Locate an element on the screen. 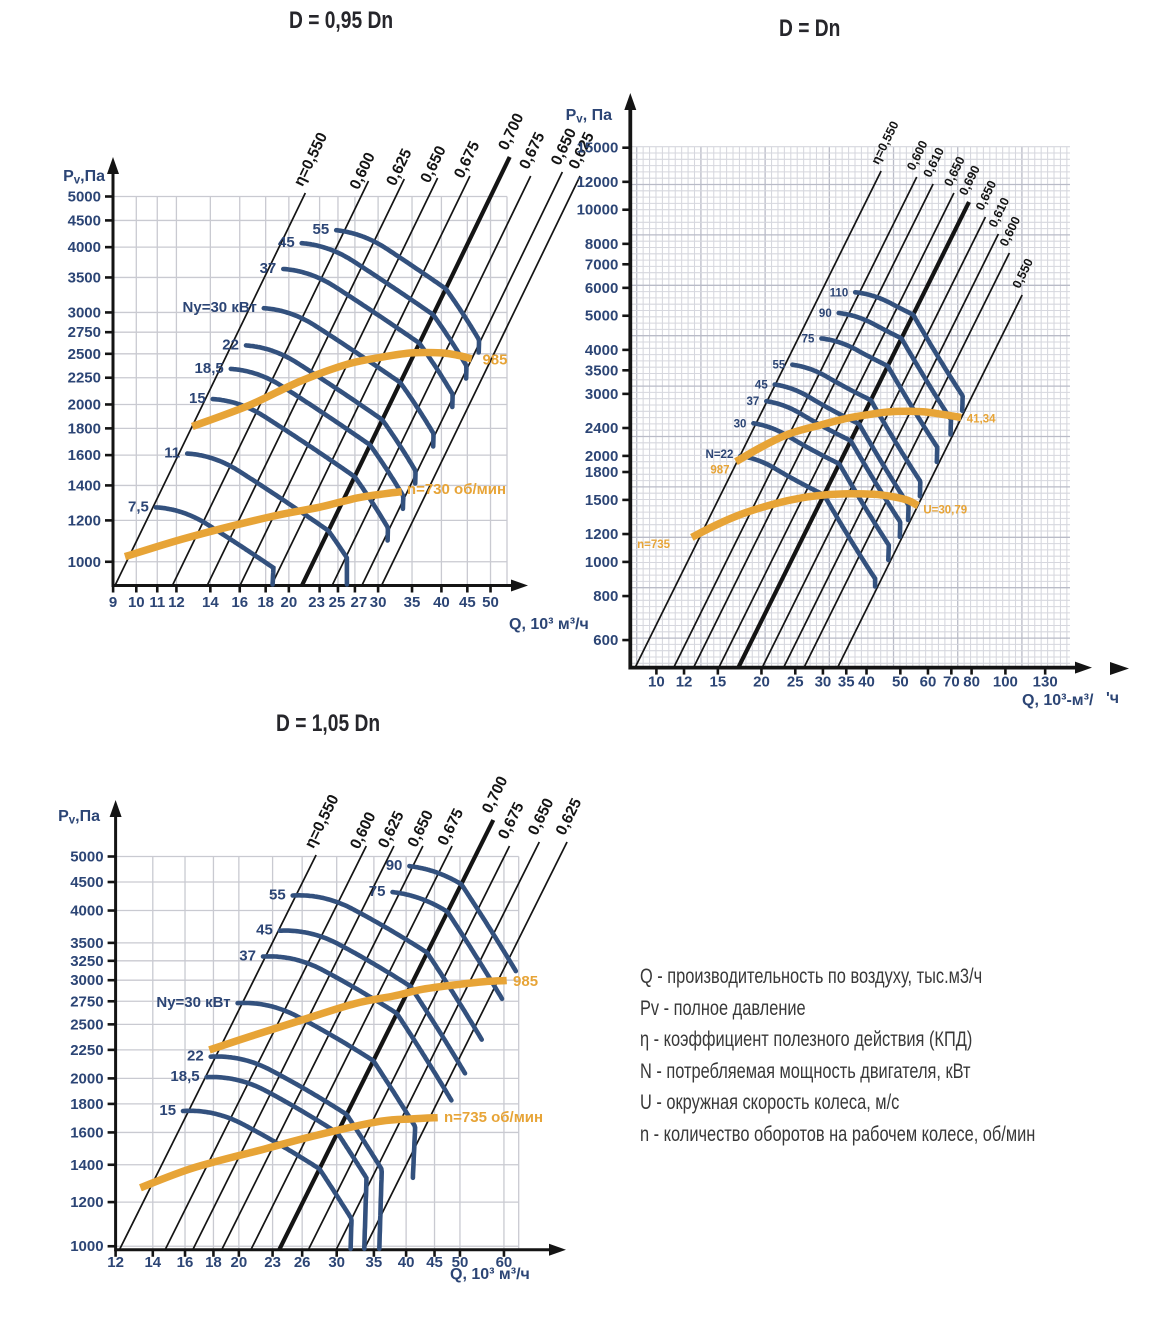 The height and width of the screenshot is (1337, 1169). tick-labels-label: 15000 is located at coordinates (598, 148).